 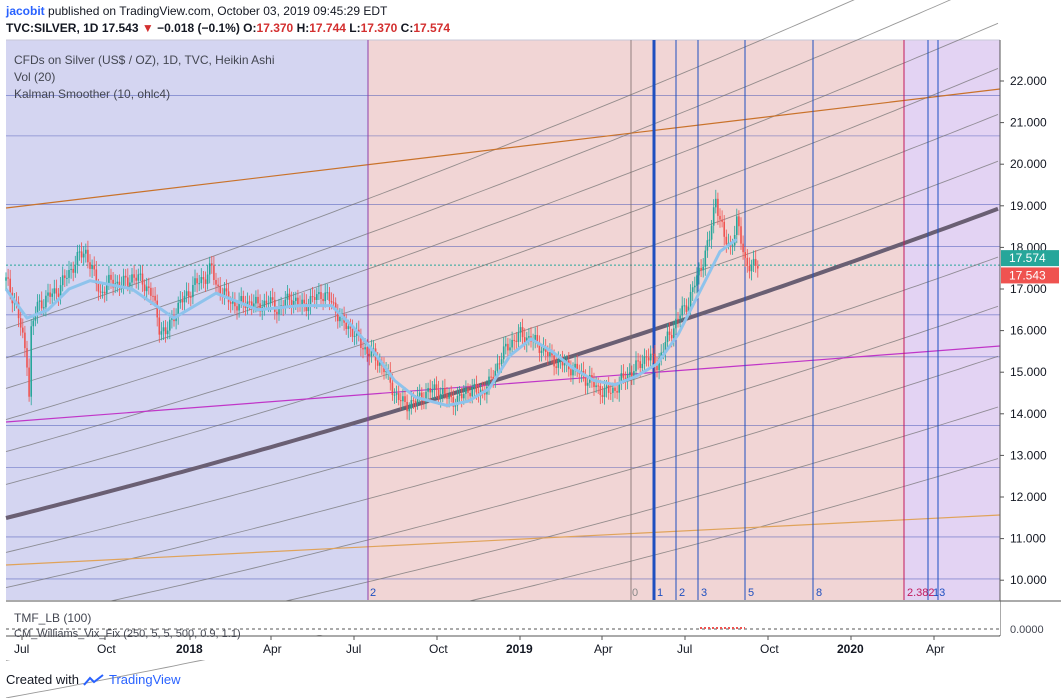 I want to click on price-badge-label: 17.574, so click(x=1027, y=258).